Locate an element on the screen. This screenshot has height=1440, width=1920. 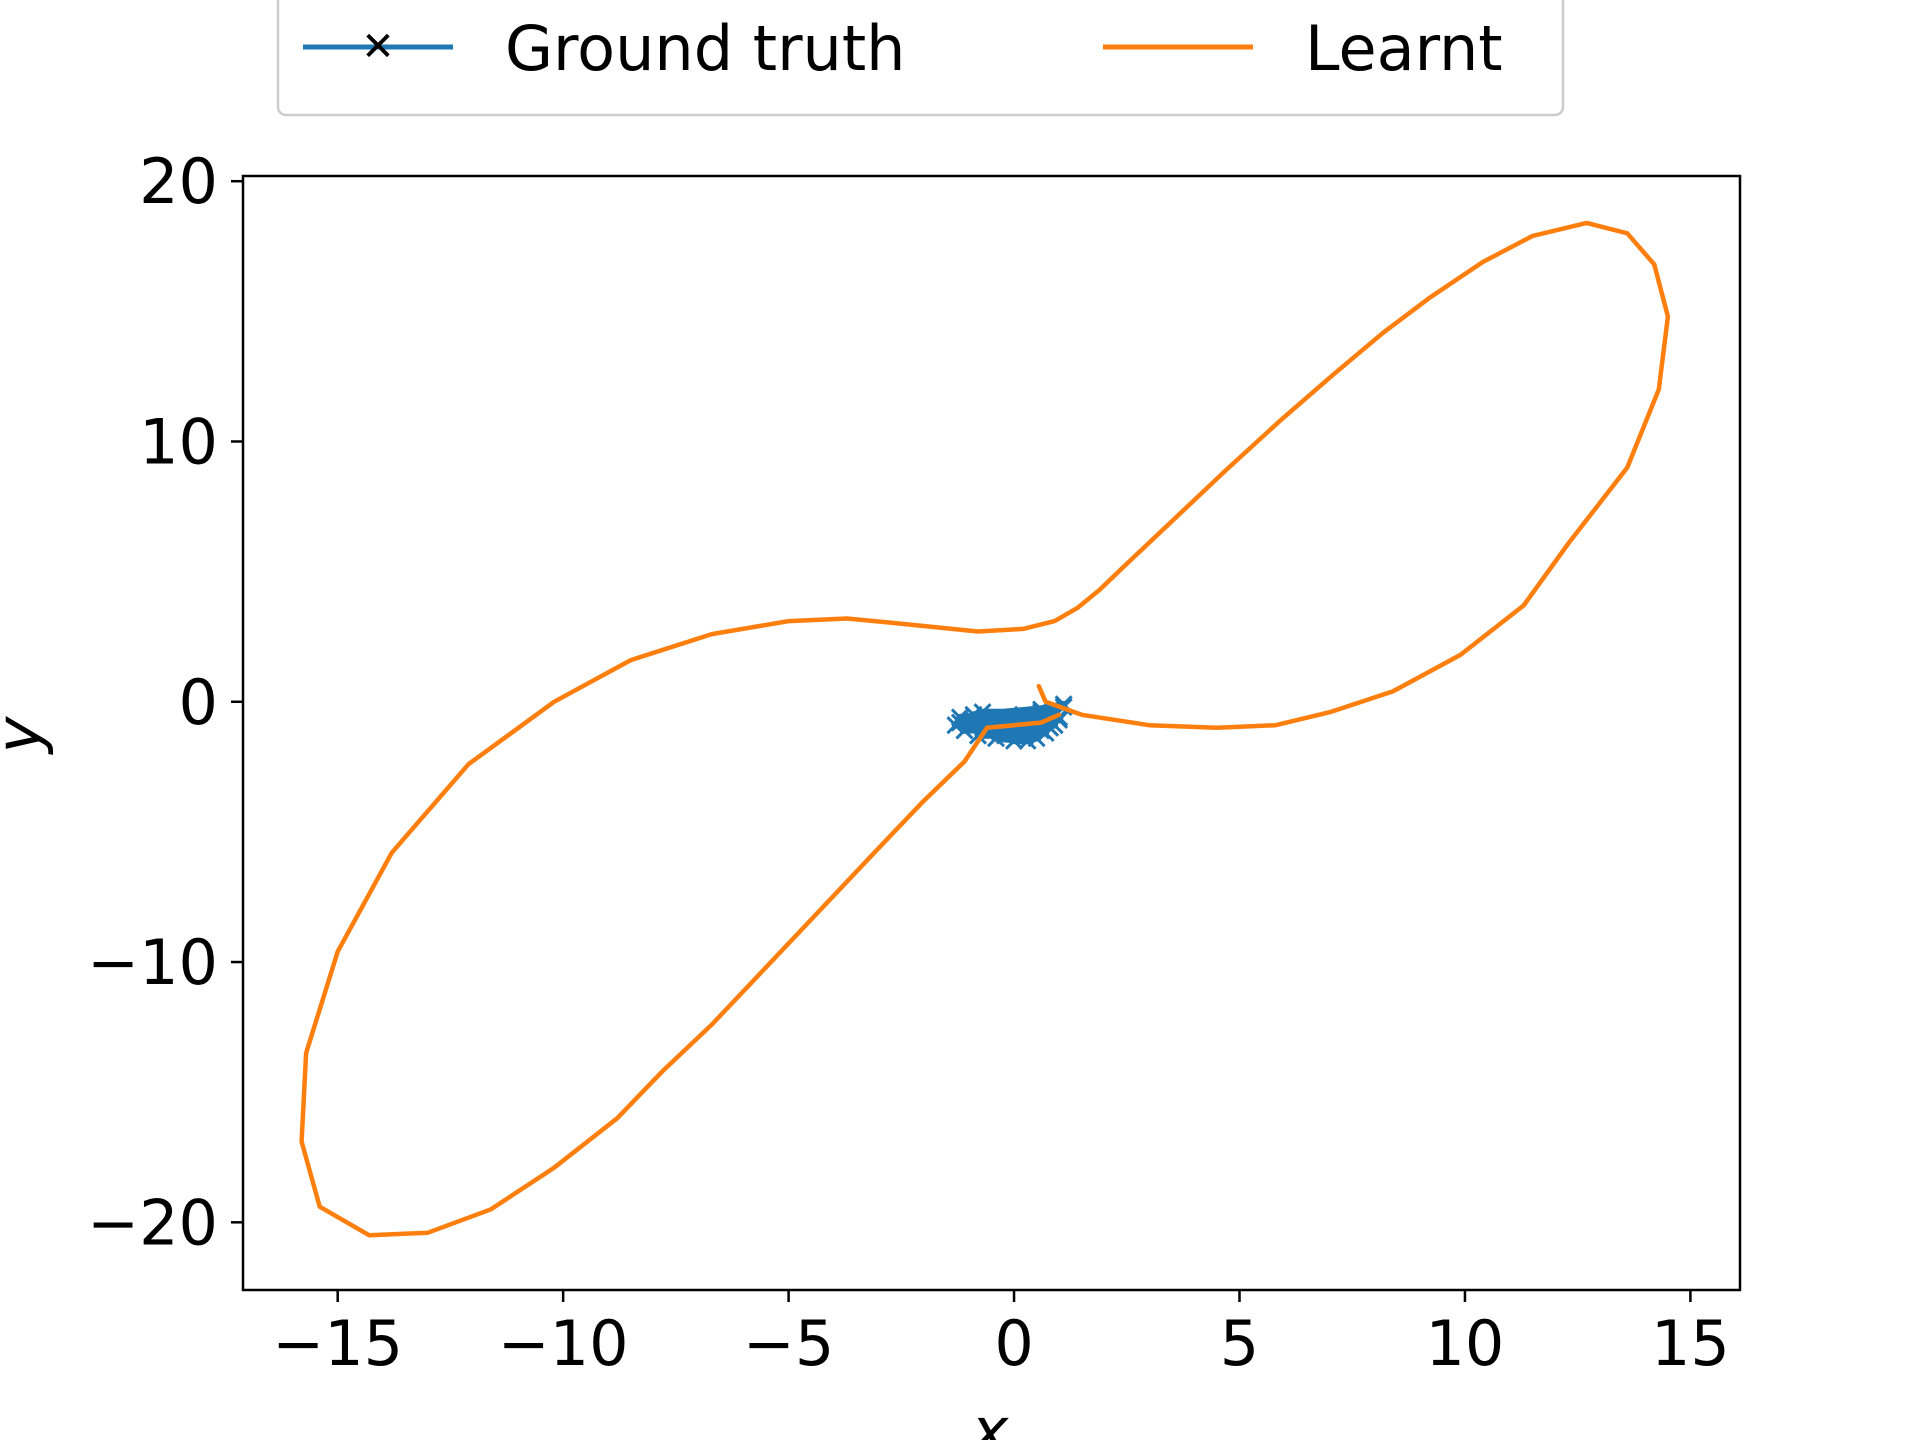
x-tick-label: −10 is located at coordinates (563, 1343).